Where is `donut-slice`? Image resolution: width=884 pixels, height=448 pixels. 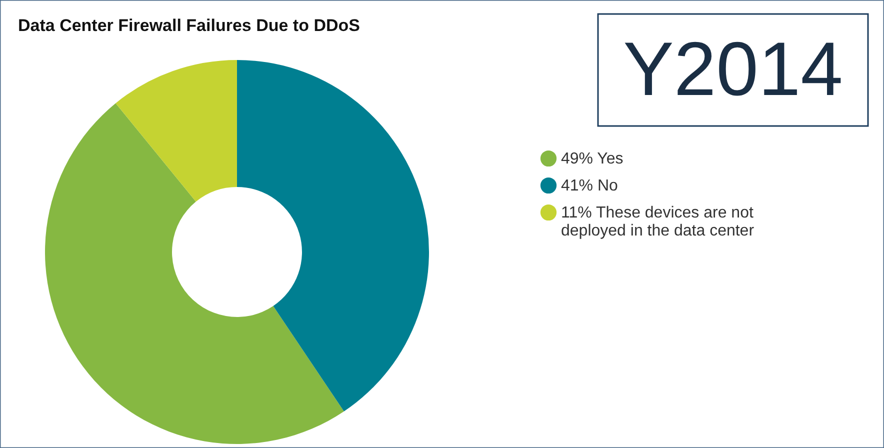 donut-slice is located at coordinates (177, 131).